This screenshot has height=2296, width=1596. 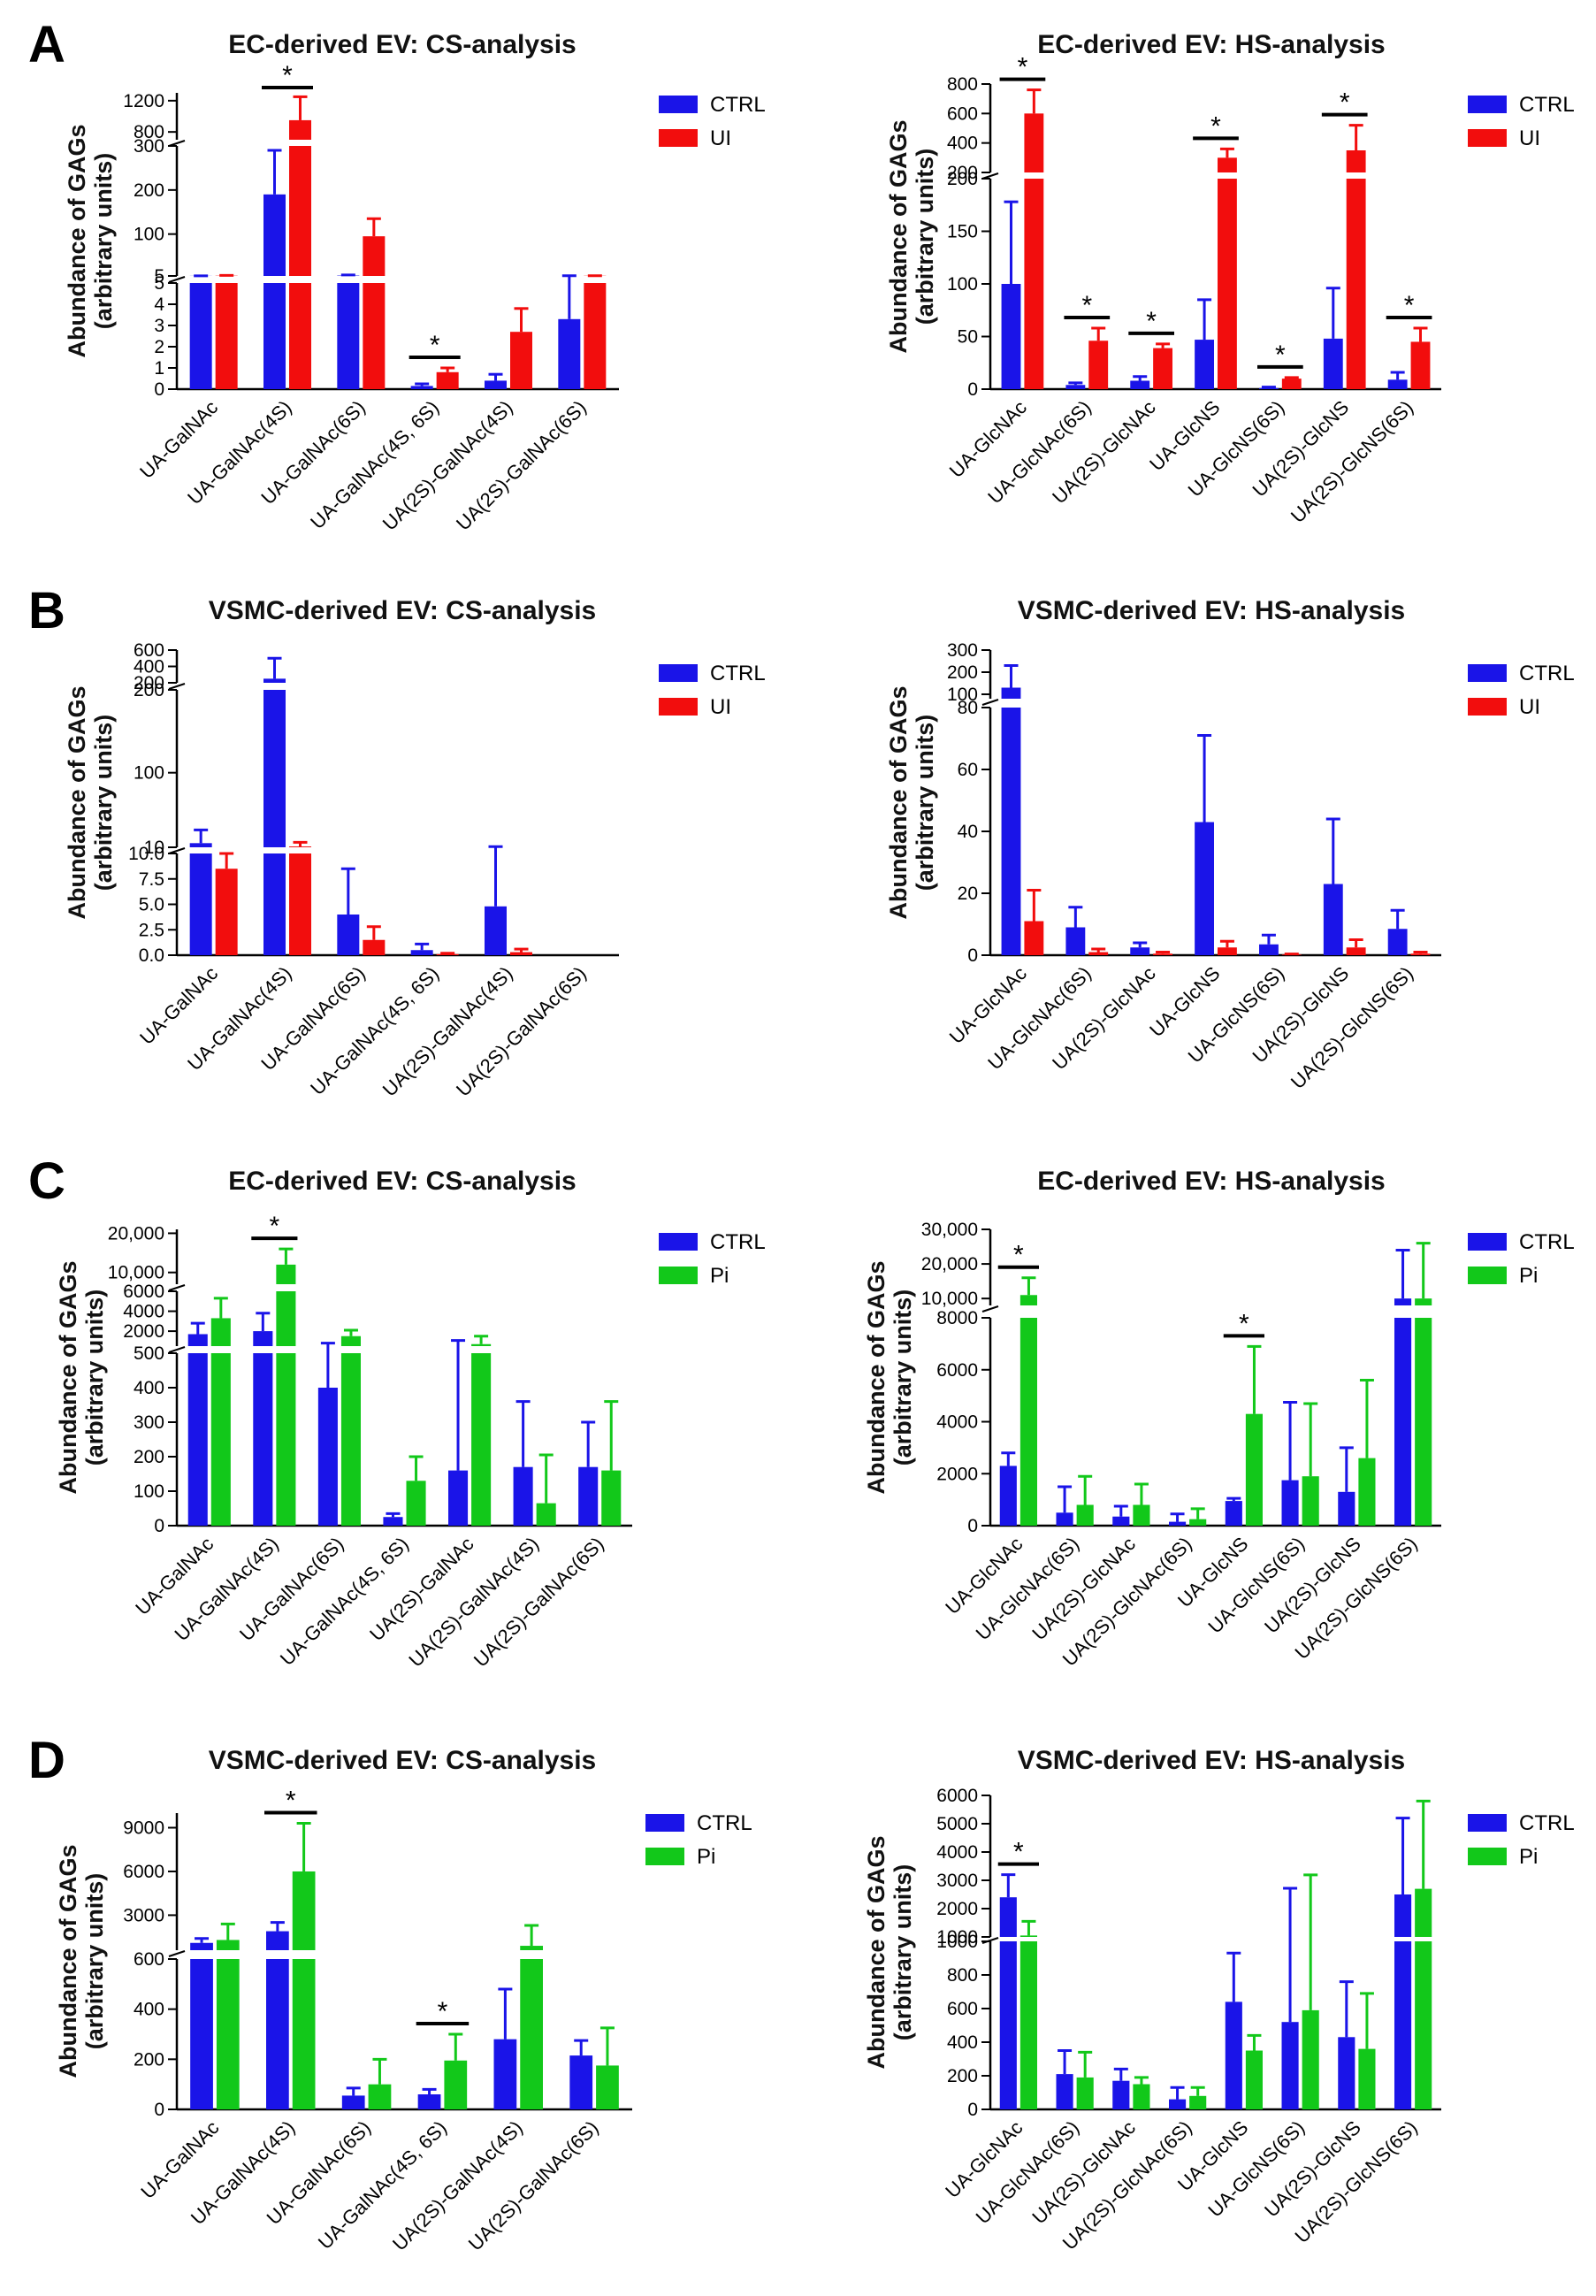 I want to click on y-tick-label: 20, so click(x=968, y=894).